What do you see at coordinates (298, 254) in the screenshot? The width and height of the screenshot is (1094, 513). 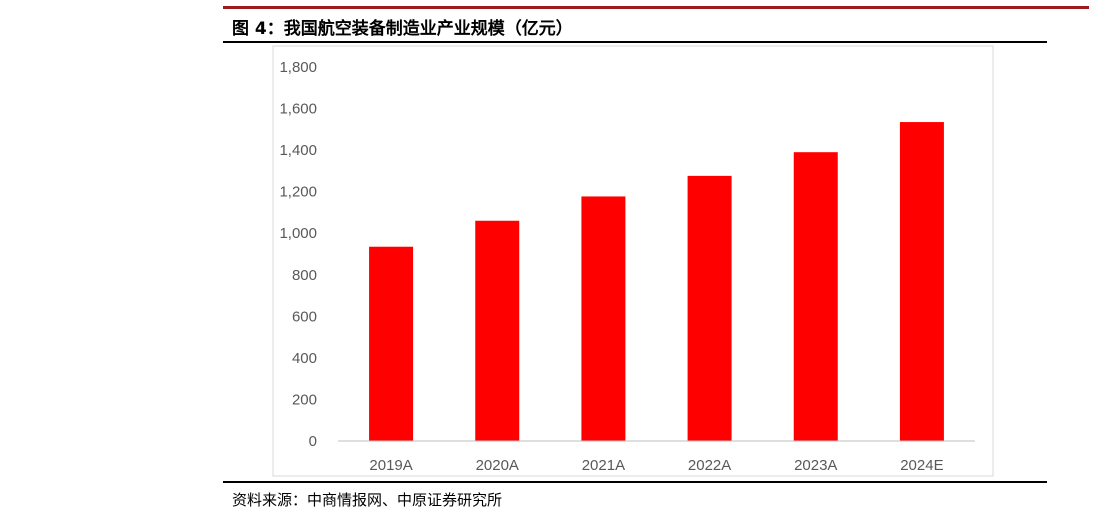 I see `y-axis-ticks: 0 200 400 600 800 1,000 1,200 1,400 1,600 1,800` at bounding box center [298, 254].